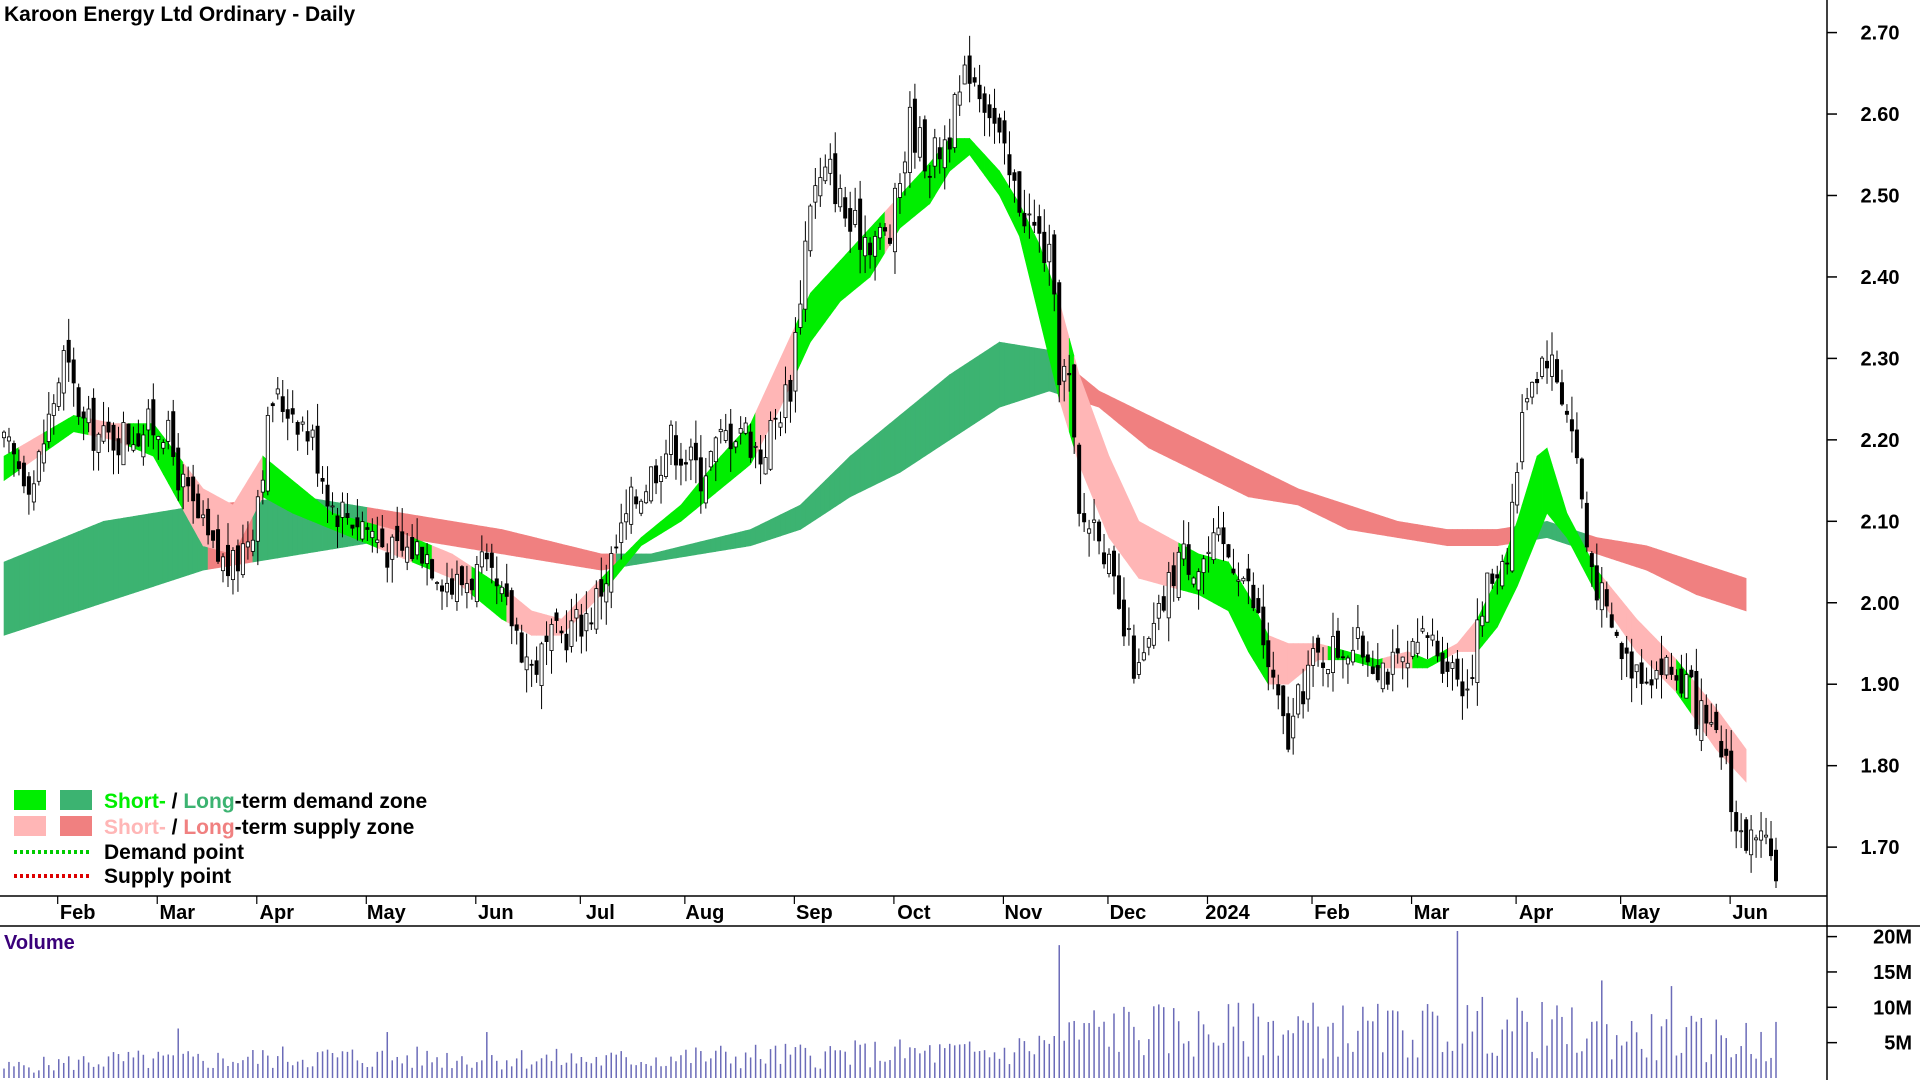 This screenshot has height=1085, width=1920. What do you see at coordinates (175, 801) in the screenshot?
I see `legend-demand-sep: /` at bounding box center [175, 801].